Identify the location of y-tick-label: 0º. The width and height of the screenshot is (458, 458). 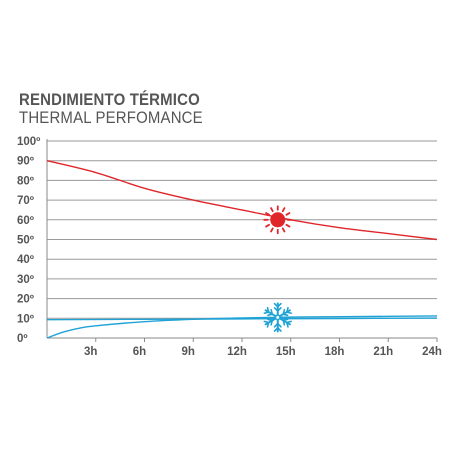
(22, 339).